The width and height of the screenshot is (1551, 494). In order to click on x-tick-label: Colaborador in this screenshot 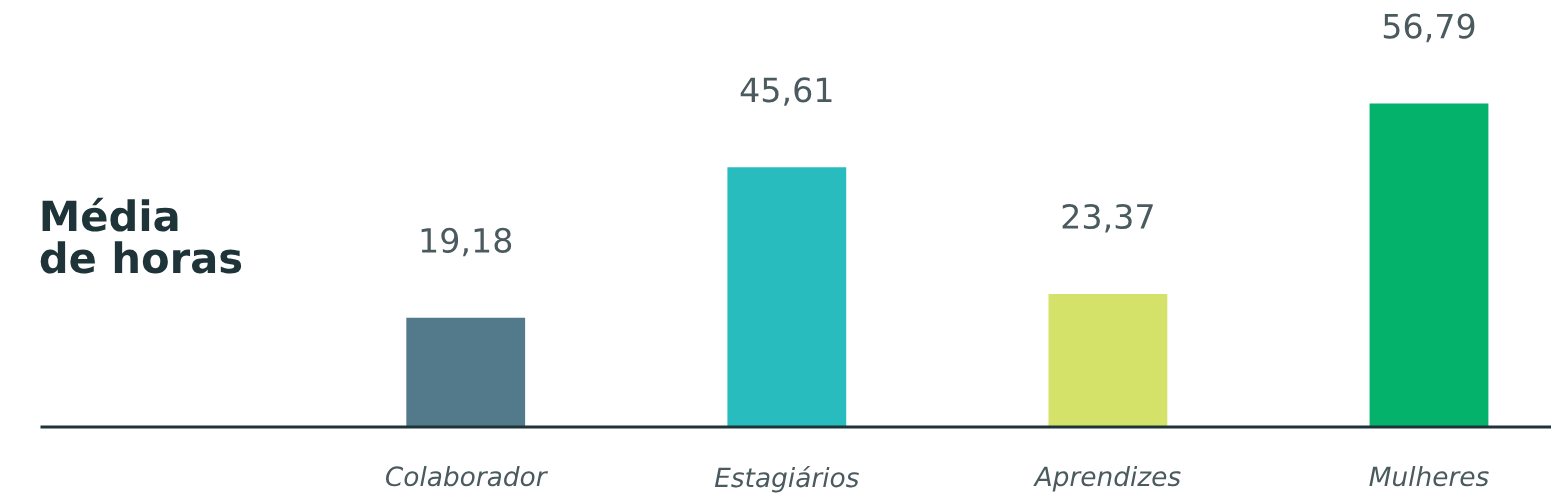, I will do `click(466, 476)`.